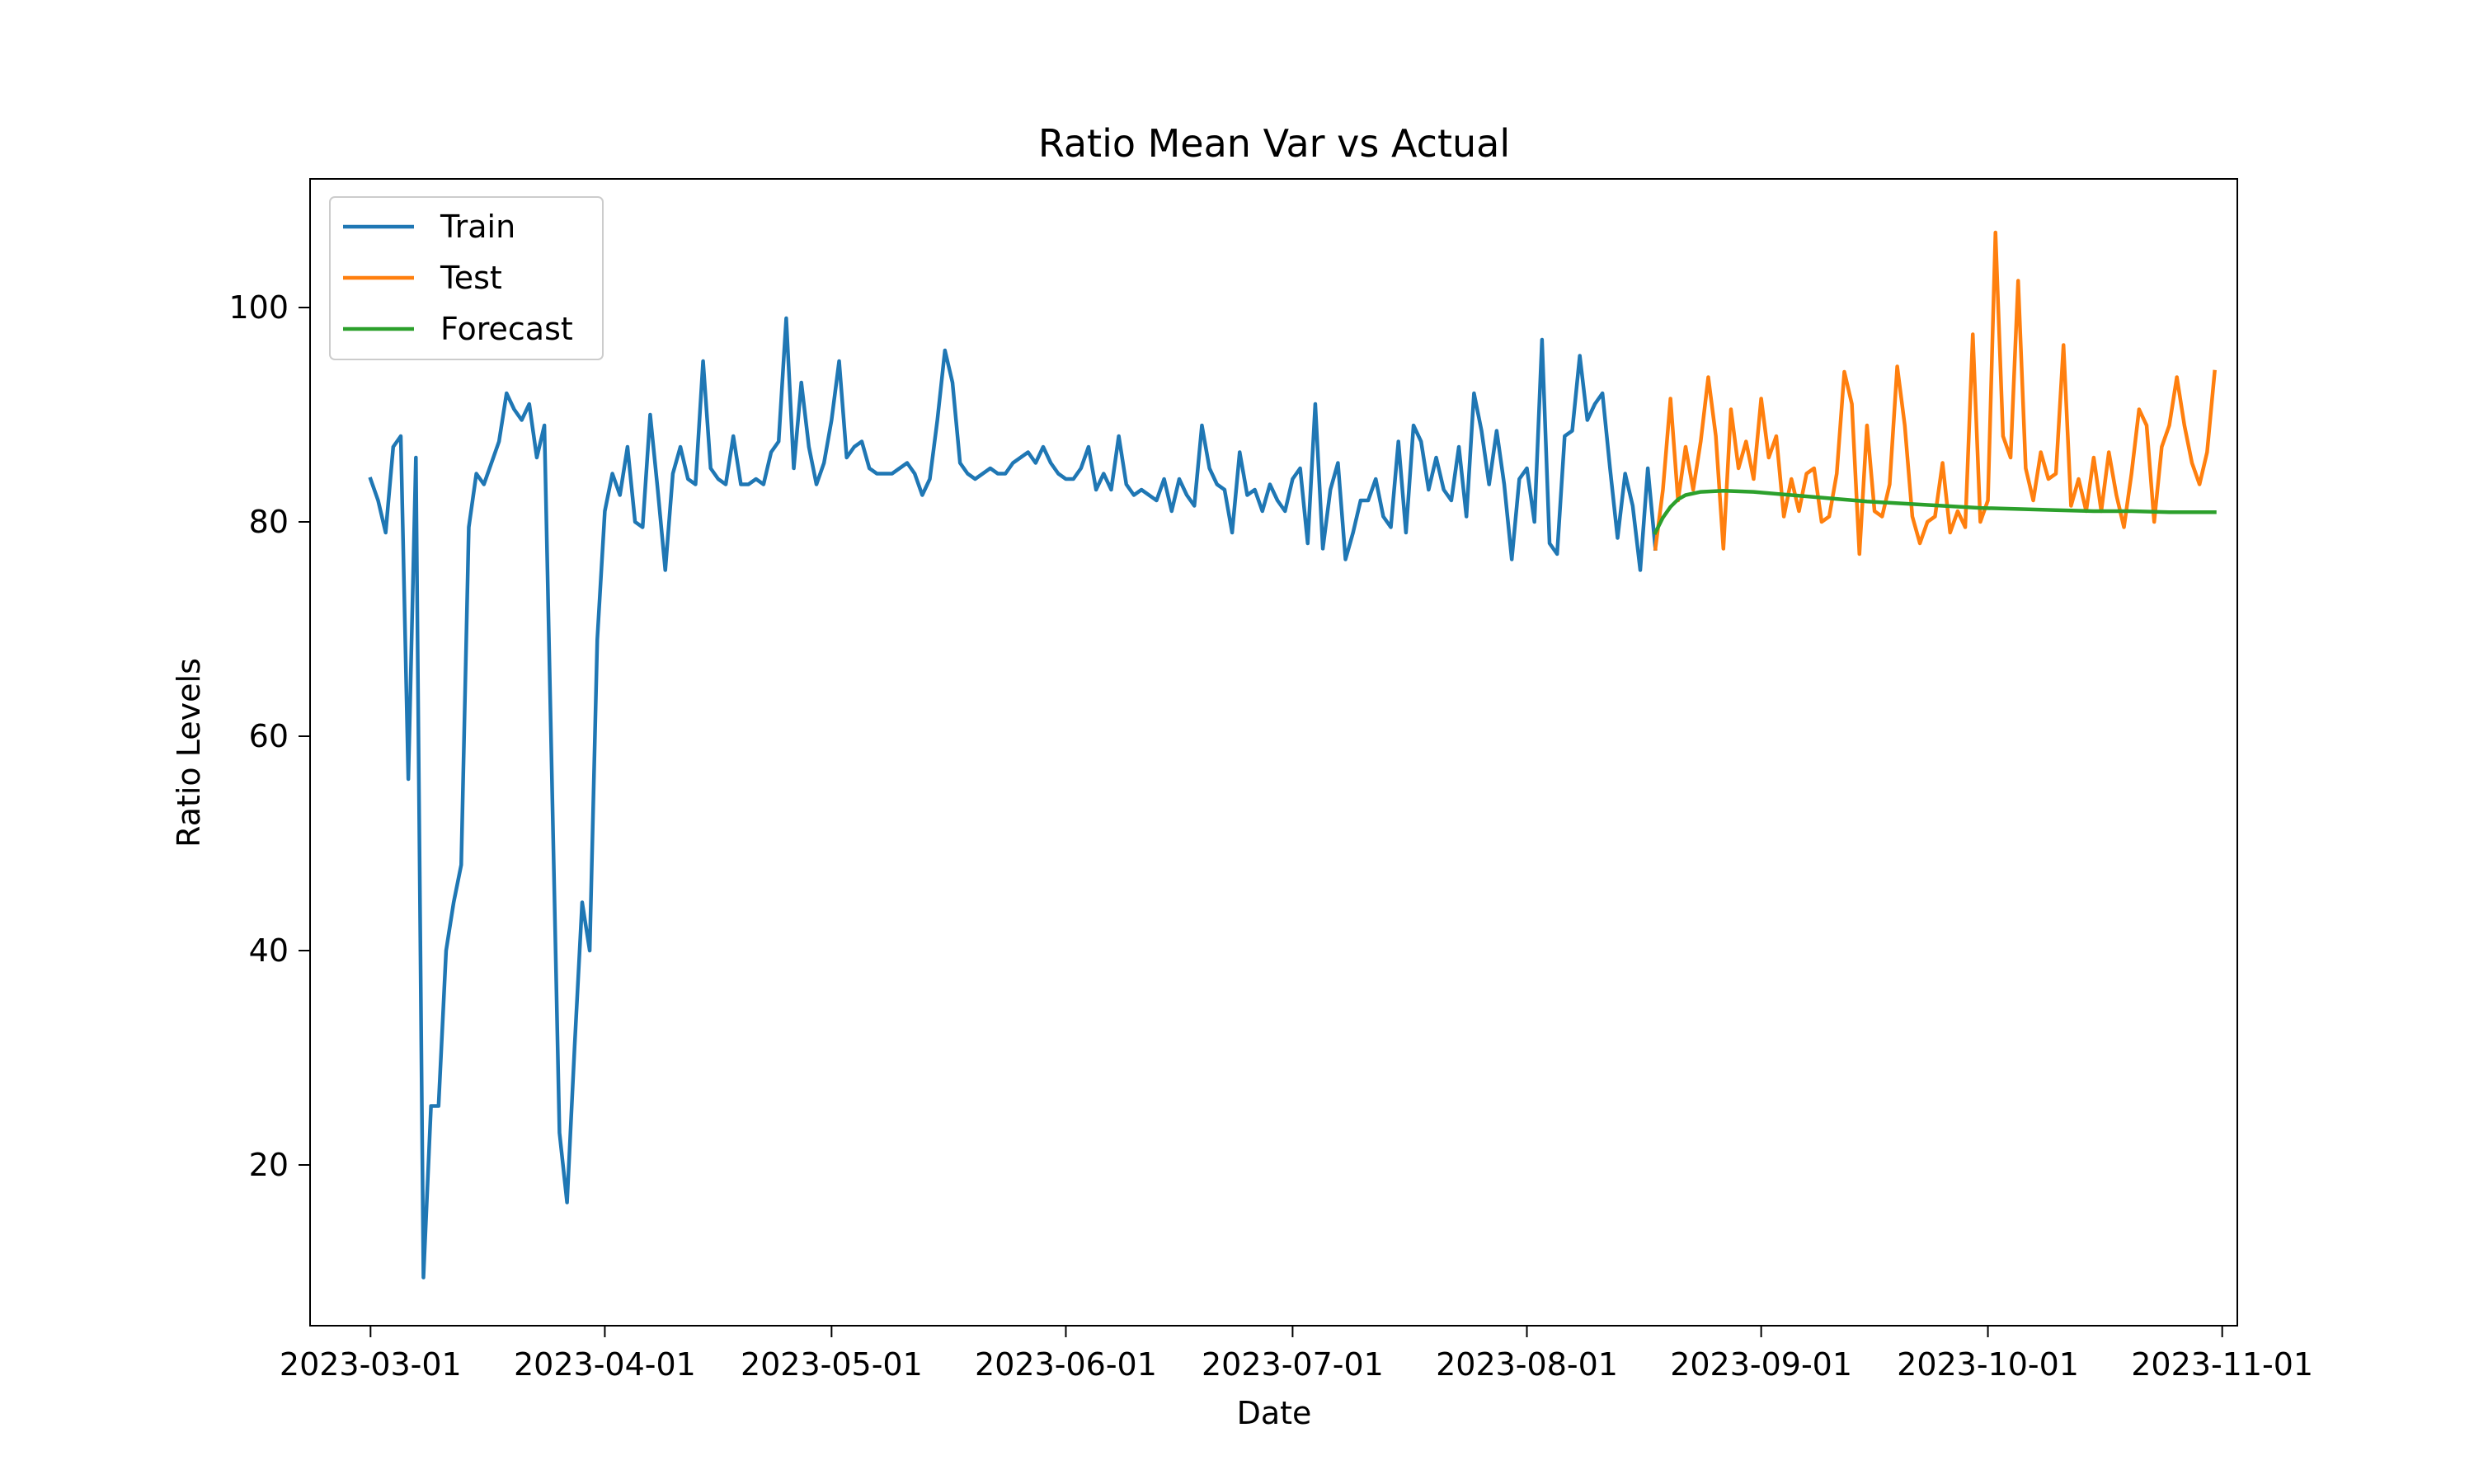 This screenshot has height=1484, width=2474. What do you see at coordinates (1274, 143) in the screenshot?
I see `chart-title: Ratio Mean Var vs Actual` at bounding box center [1274, 143].